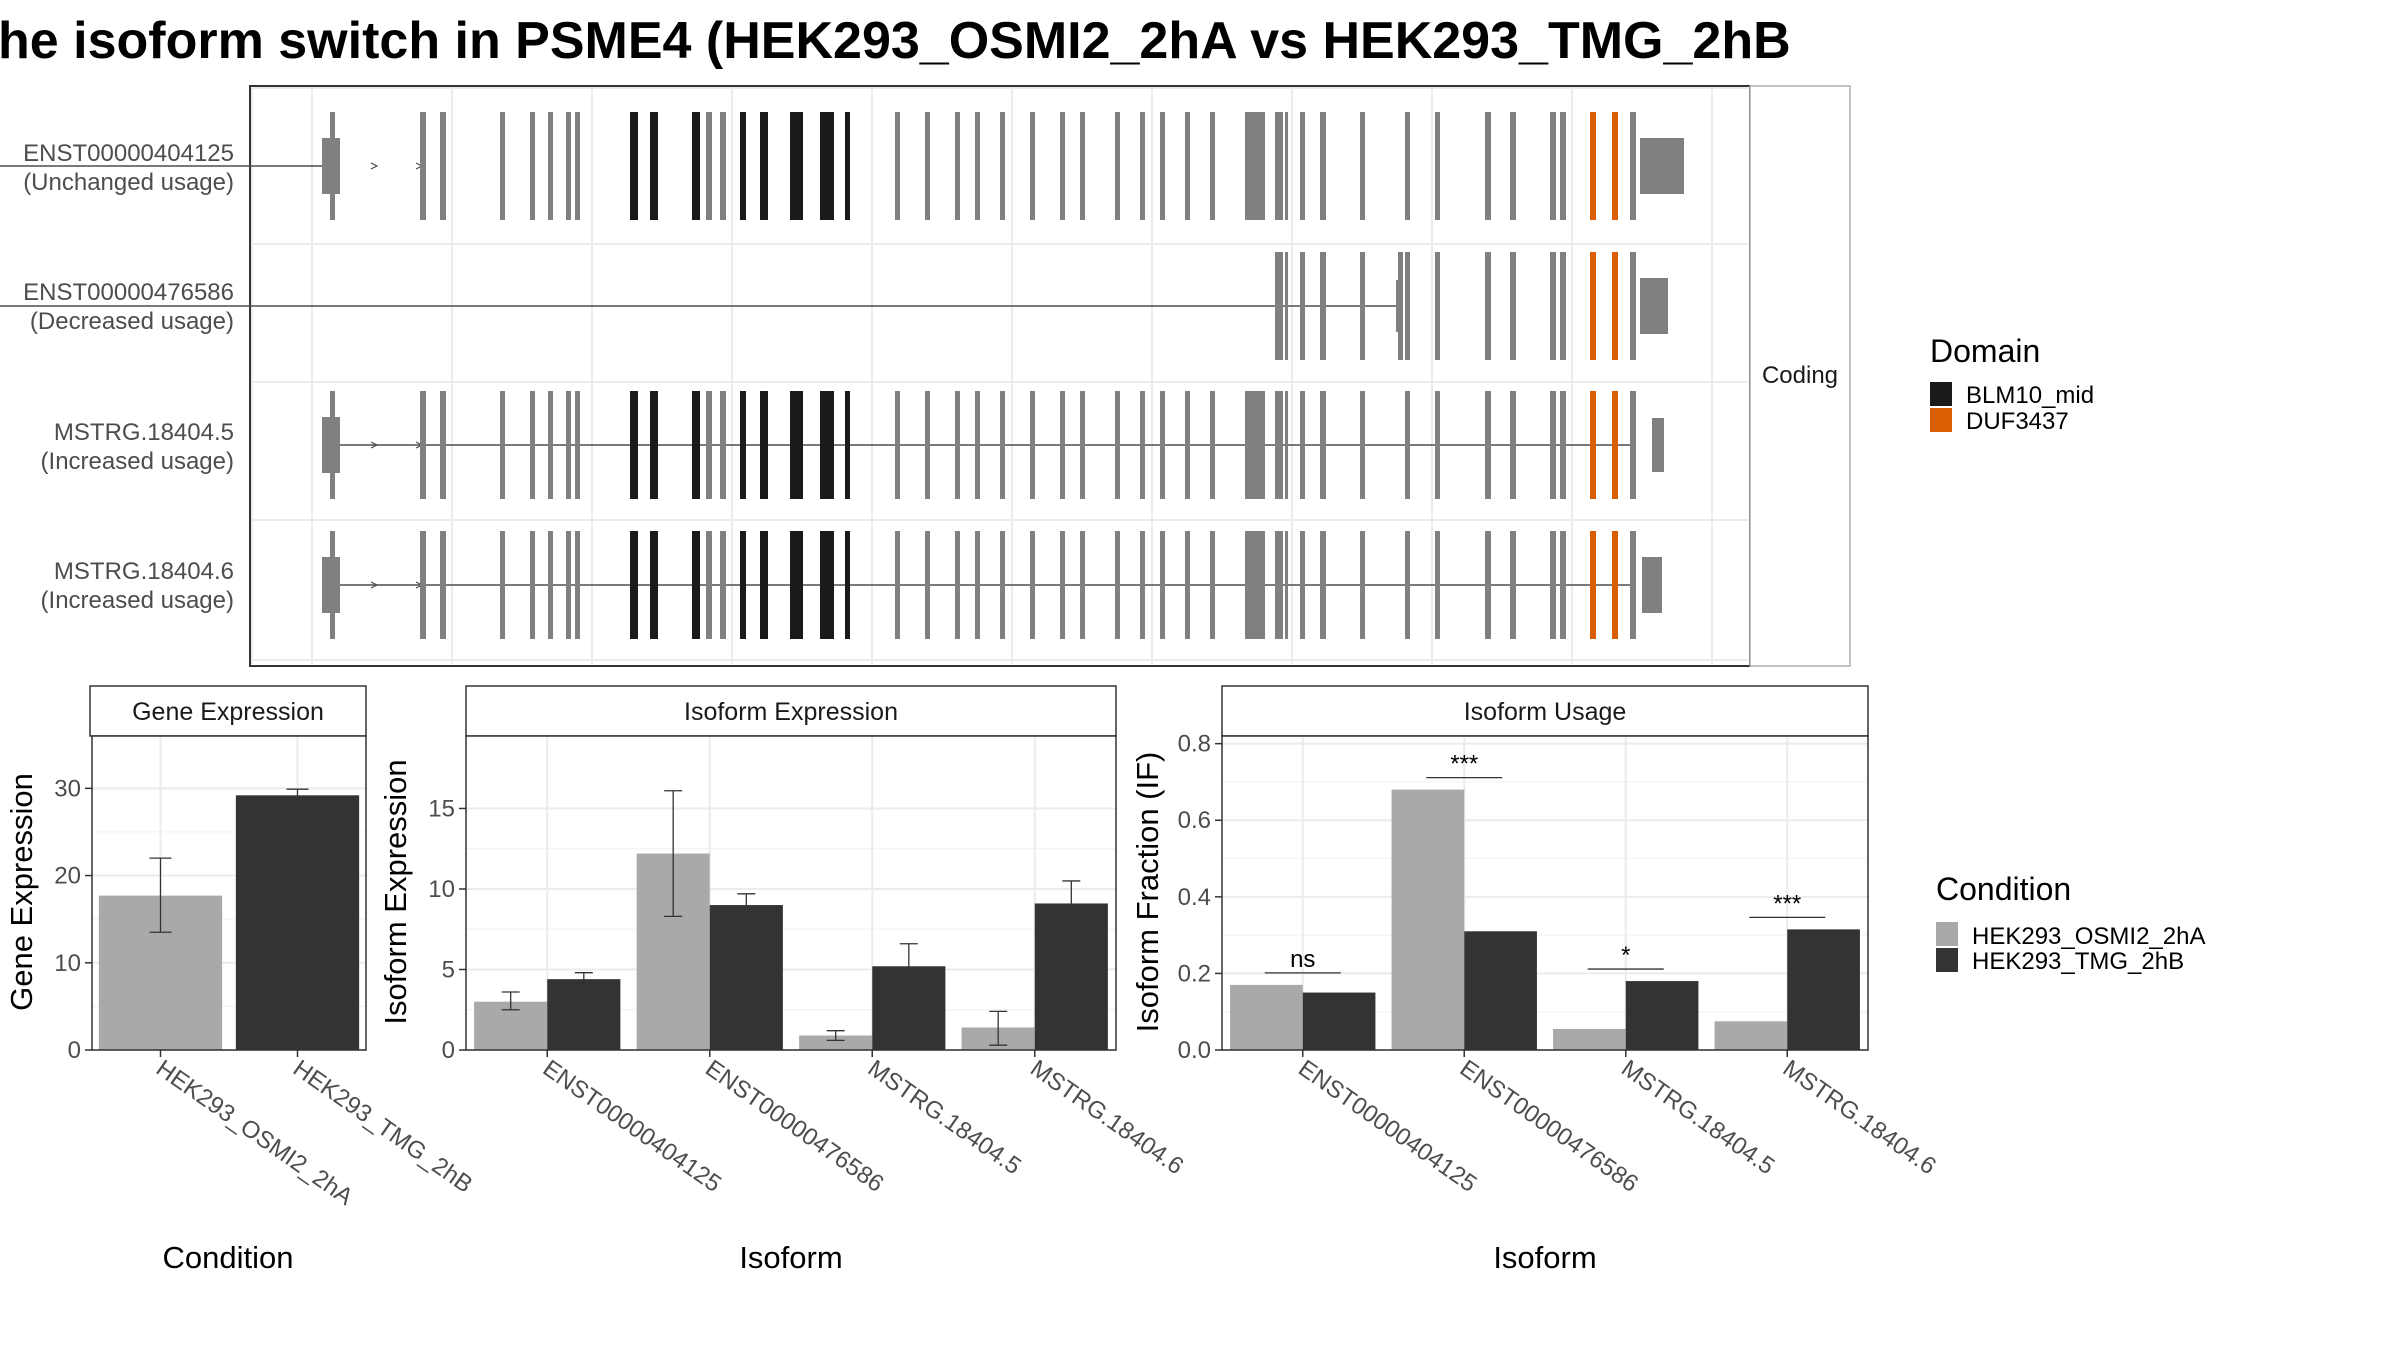  I want to click on strip-coding-label: Coding, so click(1800, 375).